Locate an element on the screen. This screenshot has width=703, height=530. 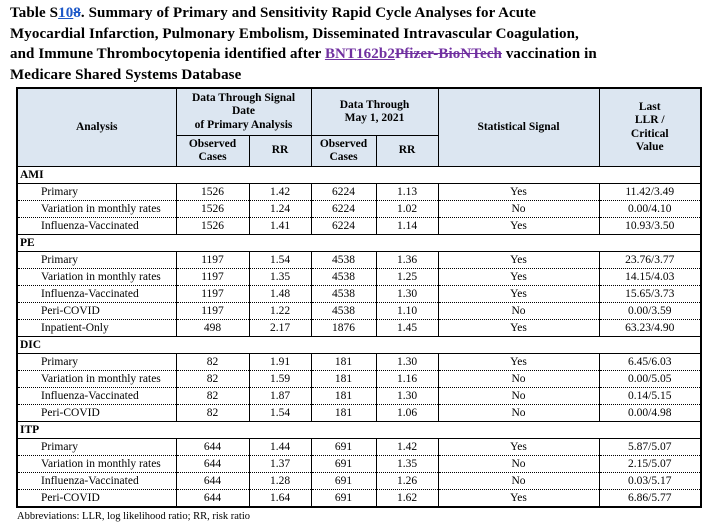
col-header-analysis: Analysis is located at coordinates (96, 127).